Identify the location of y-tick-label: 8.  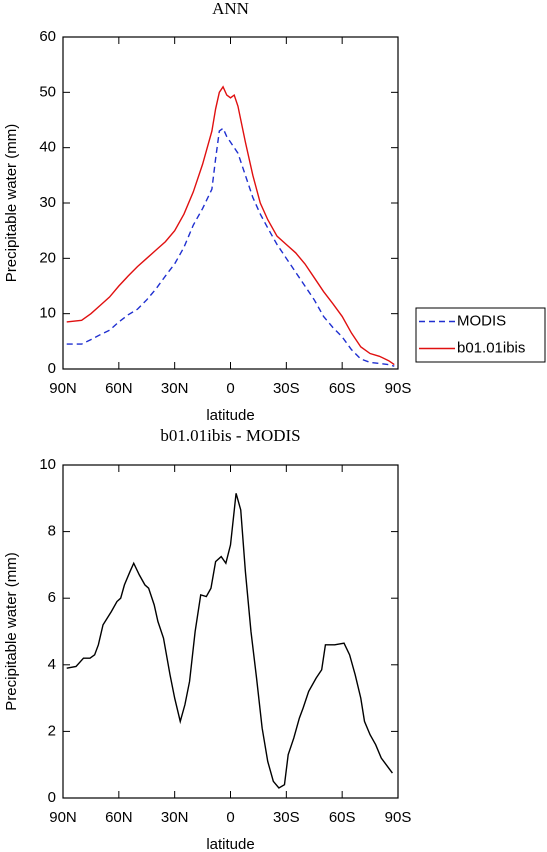
(52, 531).